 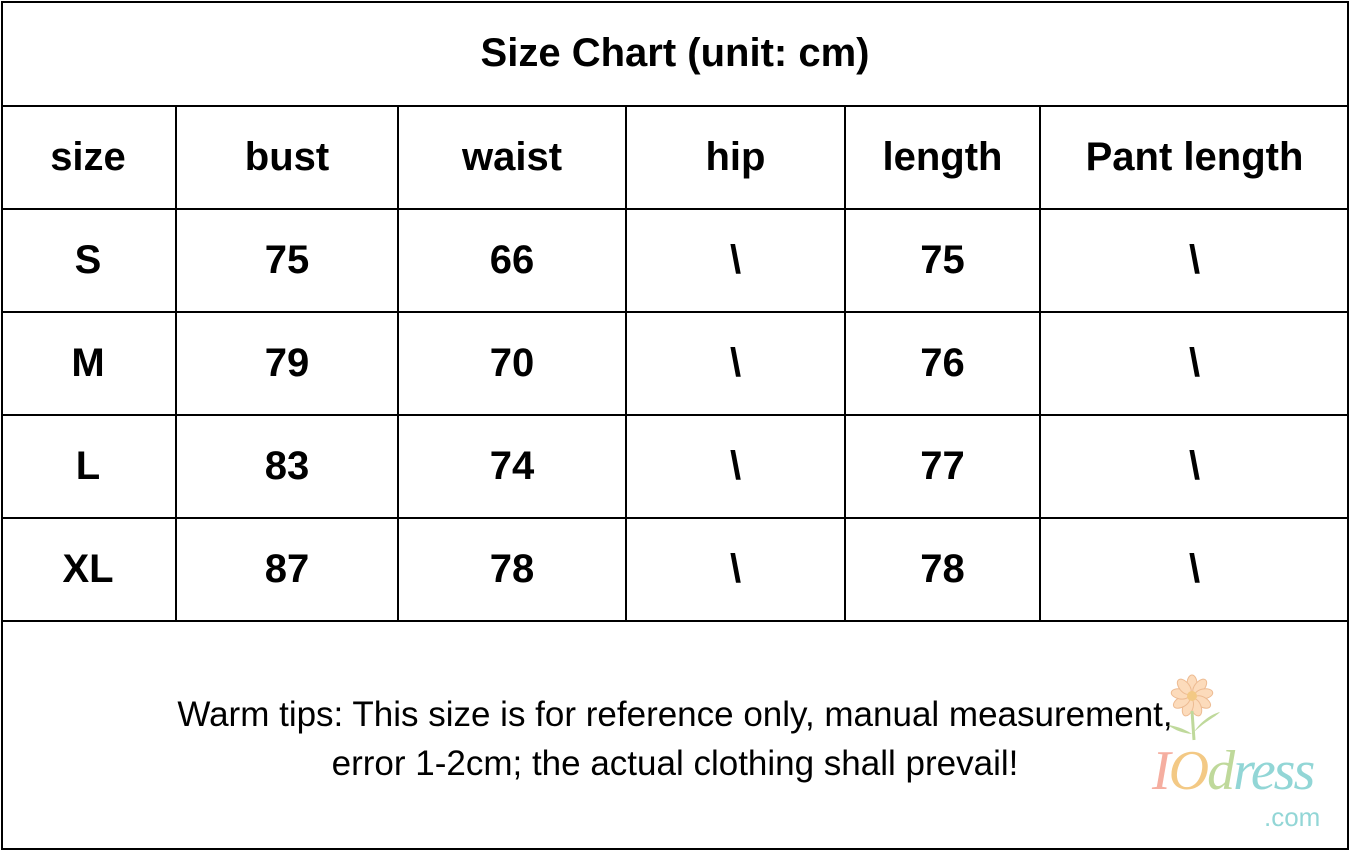 What do you see at coordinates (512, 466) in the screenshot?
I see `cell-waist: 74` at bounding box center [512, 466].